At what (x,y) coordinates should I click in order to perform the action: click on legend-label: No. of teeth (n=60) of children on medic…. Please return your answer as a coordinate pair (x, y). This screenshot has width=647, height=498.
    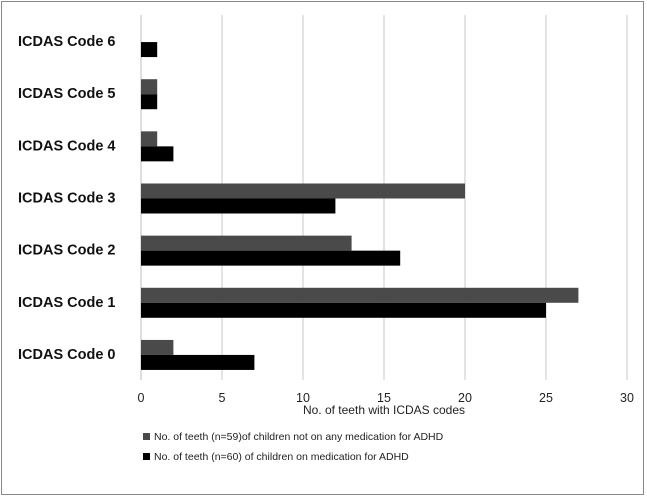
    Looking at the image, I should click on (281, 457).